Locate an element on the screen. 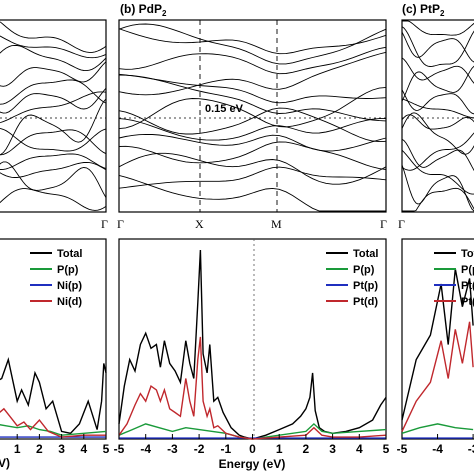 This screenshot has width=474, height=474. k-label-gamma-right: Γ is located at coordinates (401, 224).